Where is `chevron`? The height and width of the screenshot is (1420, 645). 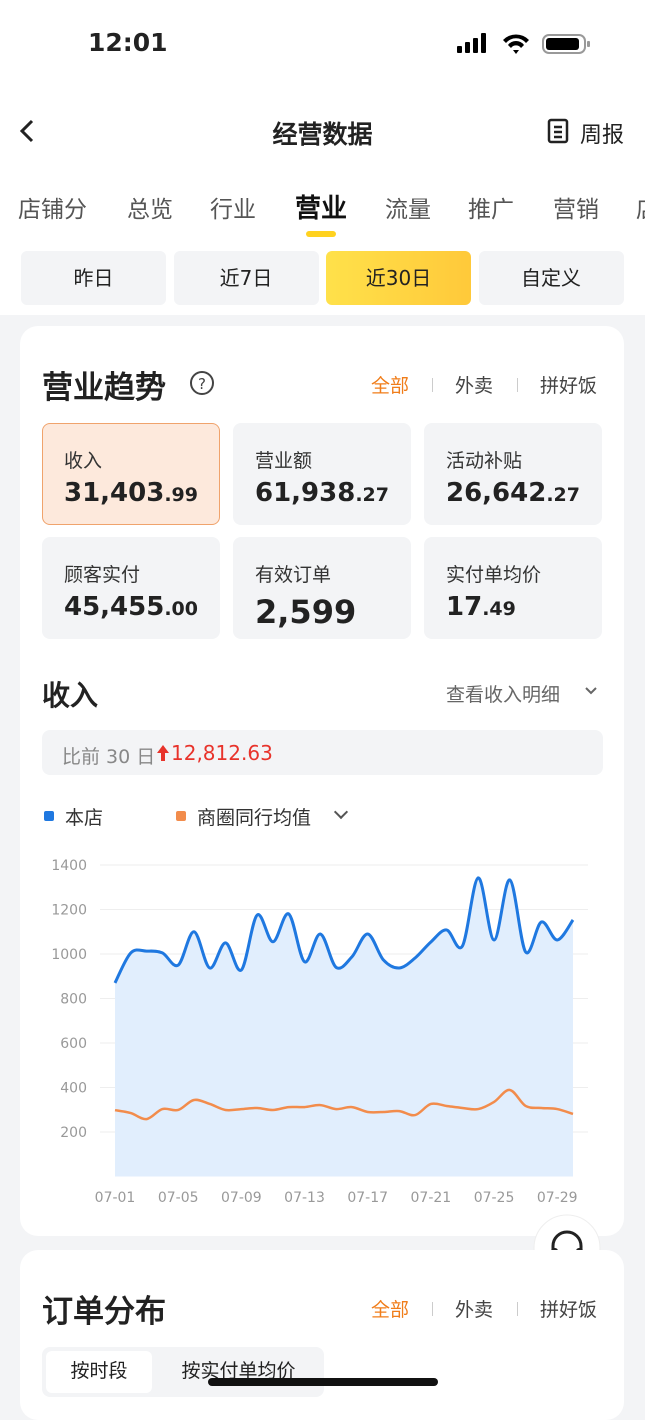
chevron is located at coordinates (591, 691).